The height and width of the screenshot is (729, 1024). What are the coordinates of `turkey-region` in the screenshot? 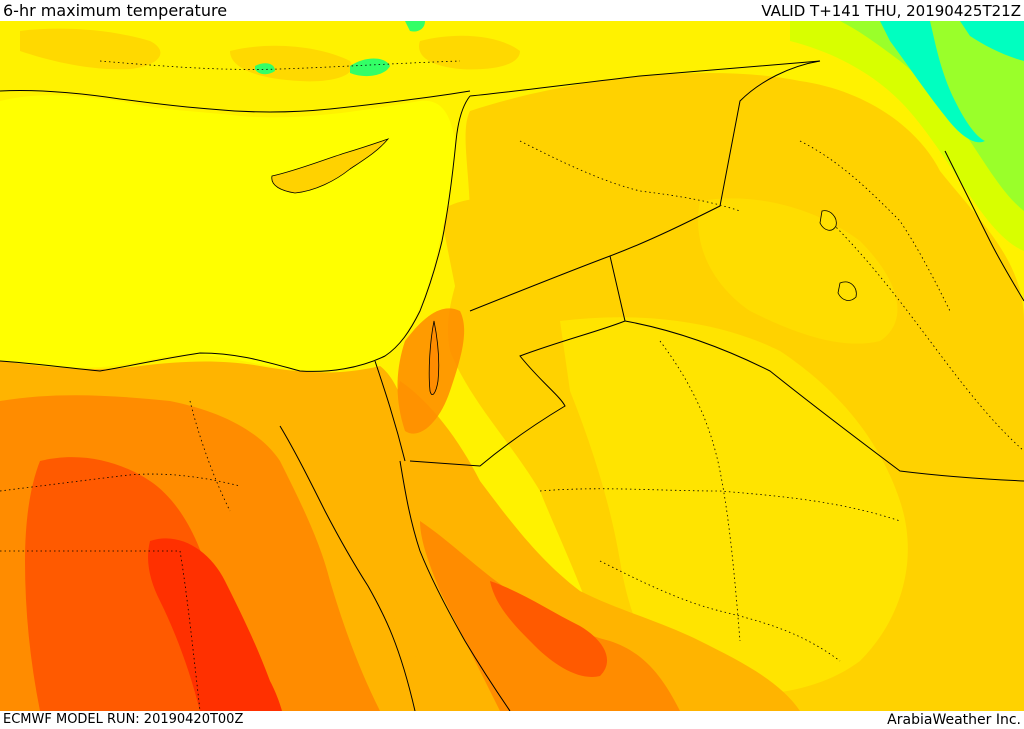 It's located at (512, 63).